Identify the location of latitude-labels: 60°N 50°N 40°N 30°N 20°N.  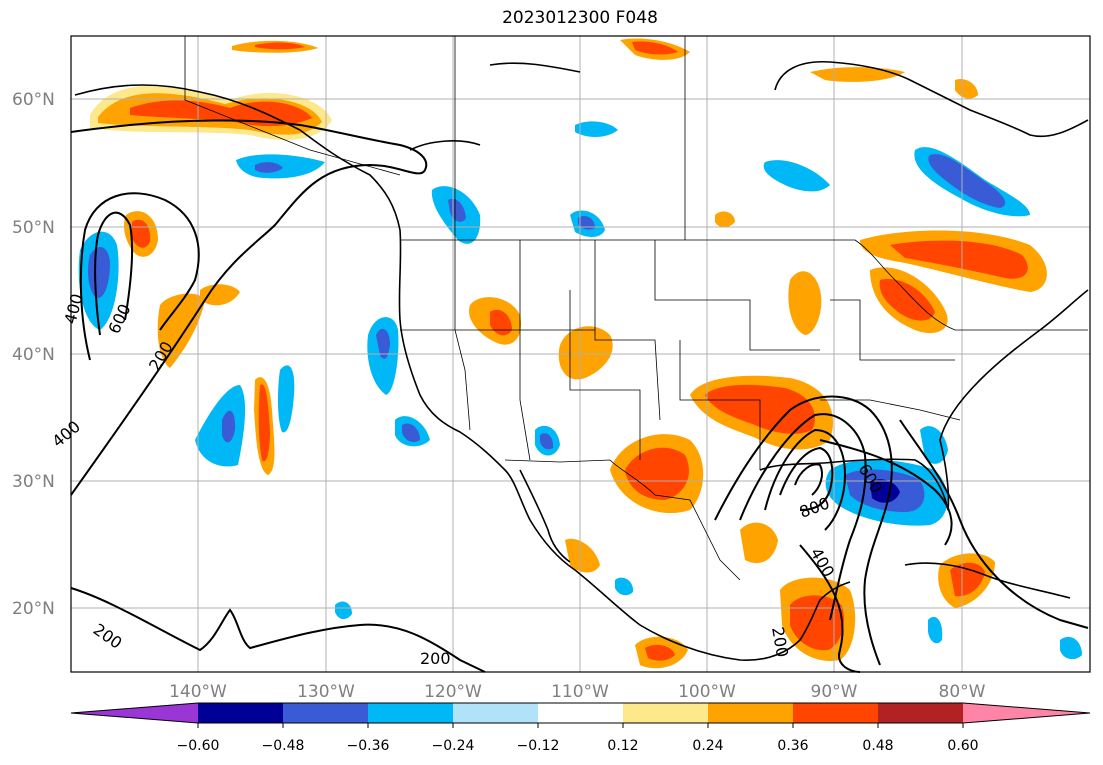
(33, 354).